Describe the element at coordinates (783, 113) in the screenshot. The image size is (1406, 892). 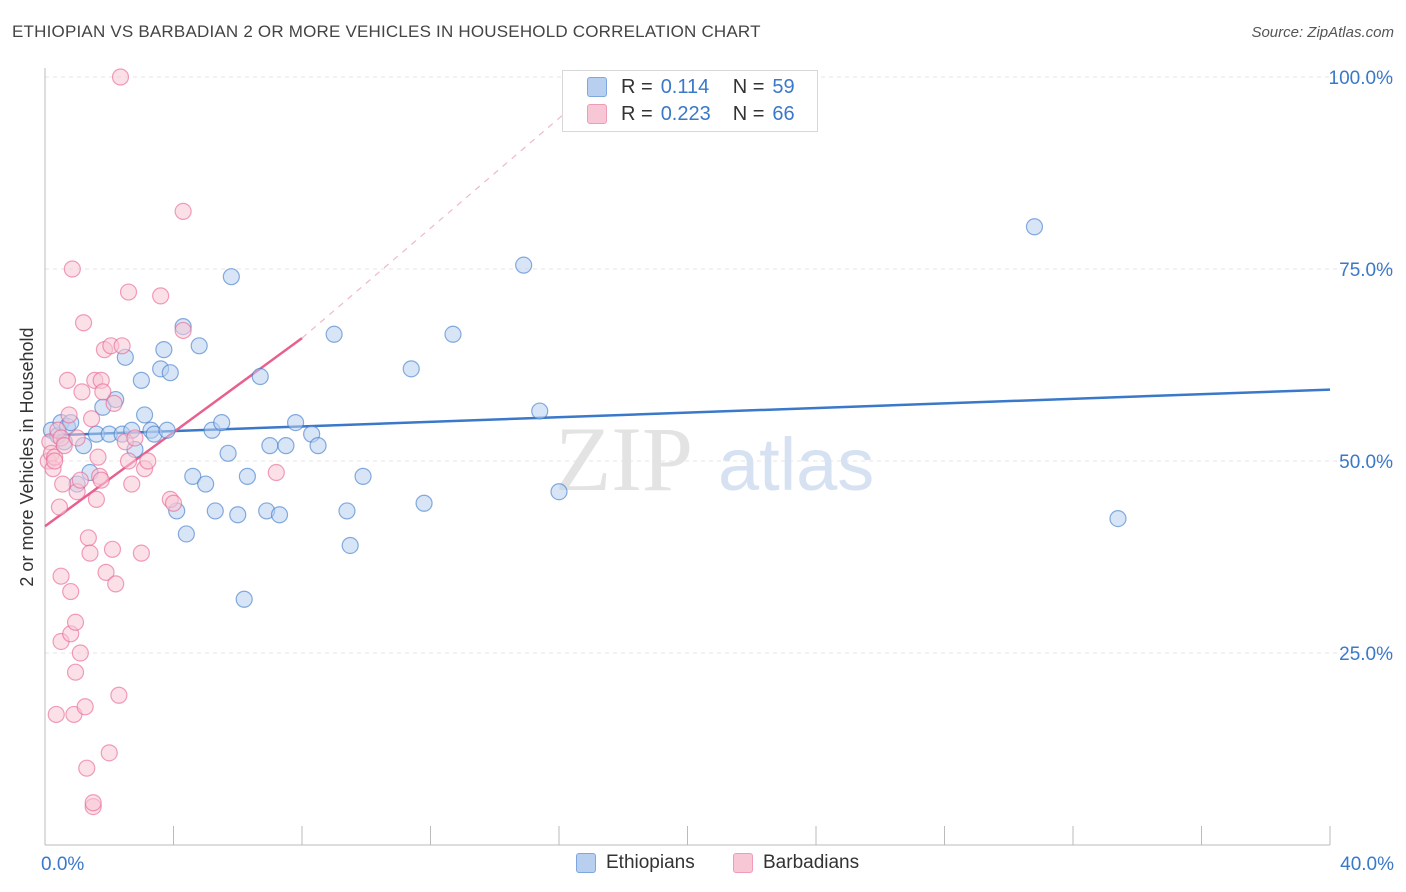
I see `n-value: 66` at that location.